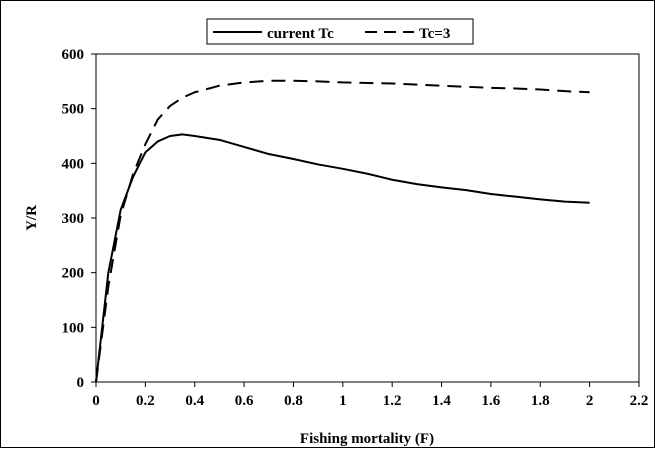 This screenshot has height=453, width=655. Describe the element at coordinates (300, 34) in the screenshot. I see `legend-label-current-tc: current Tc` at that location.